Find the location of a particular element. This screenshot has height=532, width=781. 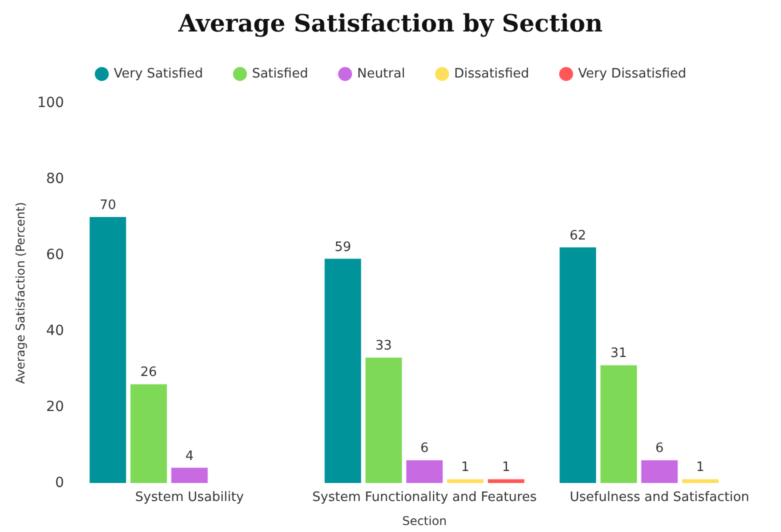

x-tick-label: System Functionality and Features is located at coordinates (424, 497).